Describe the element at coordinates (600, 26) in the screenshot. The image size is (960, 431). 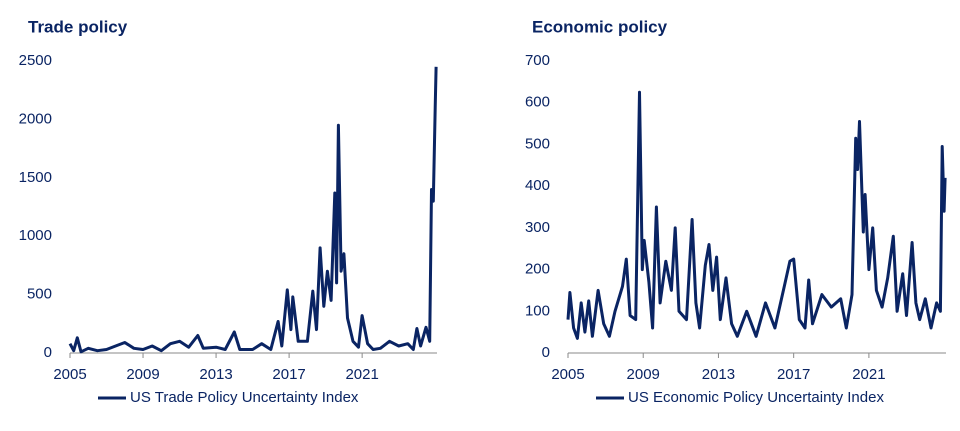
I see `chart-title: Economic policy` at that location.